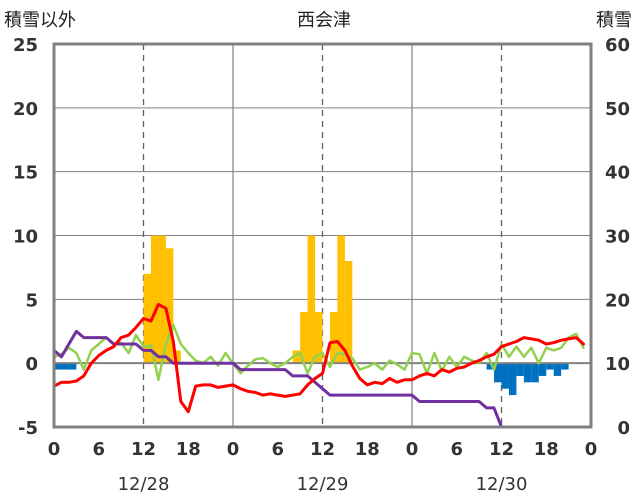  I want to click on right-tick-label: 60, so click(617, 45).